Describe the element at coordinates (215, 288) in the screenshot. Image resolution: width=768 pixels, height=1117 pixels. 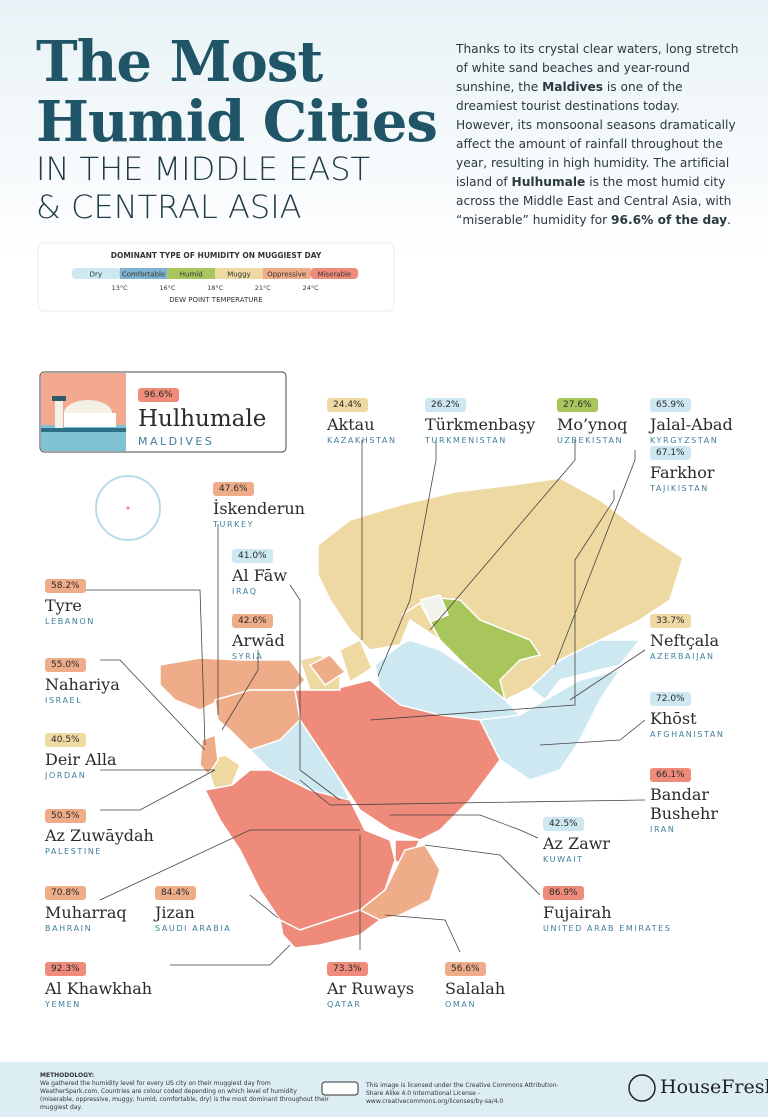
I see `legend-threshold: 18°C` at that location.